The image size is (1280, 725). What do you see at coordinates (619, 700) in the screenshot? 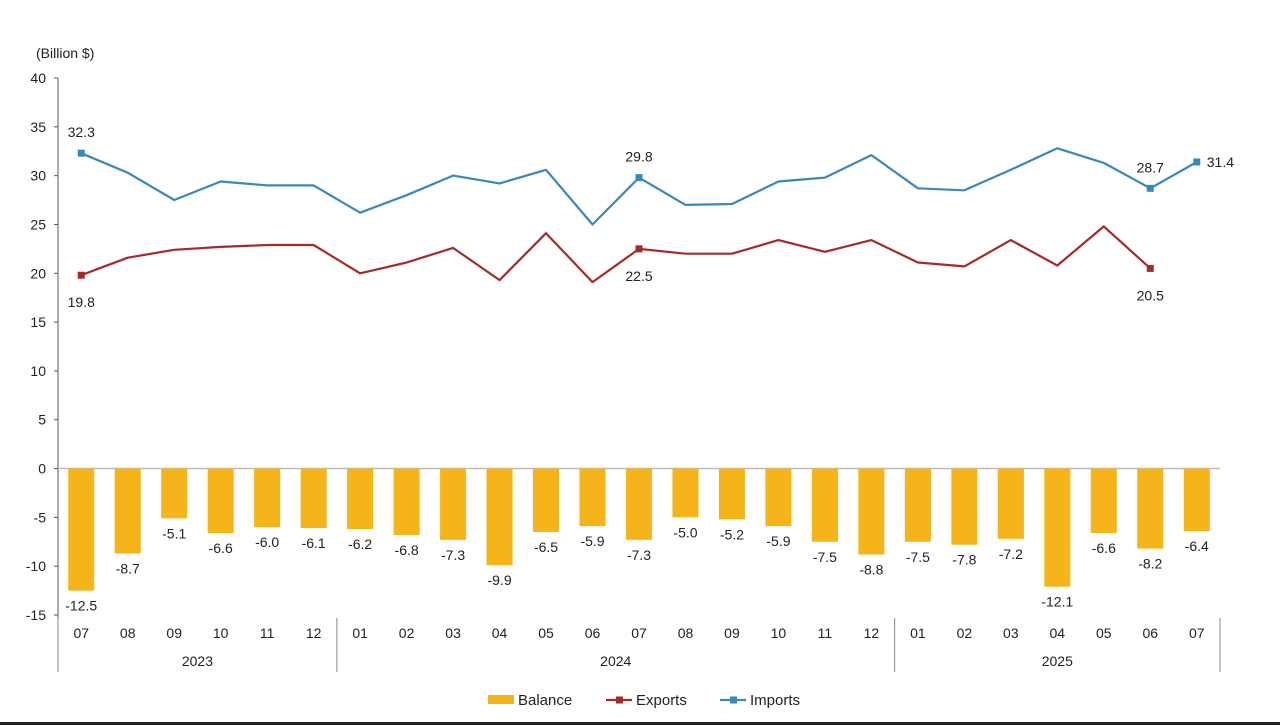
I see `legend-marker-exports` at bounding box center [619, 700].